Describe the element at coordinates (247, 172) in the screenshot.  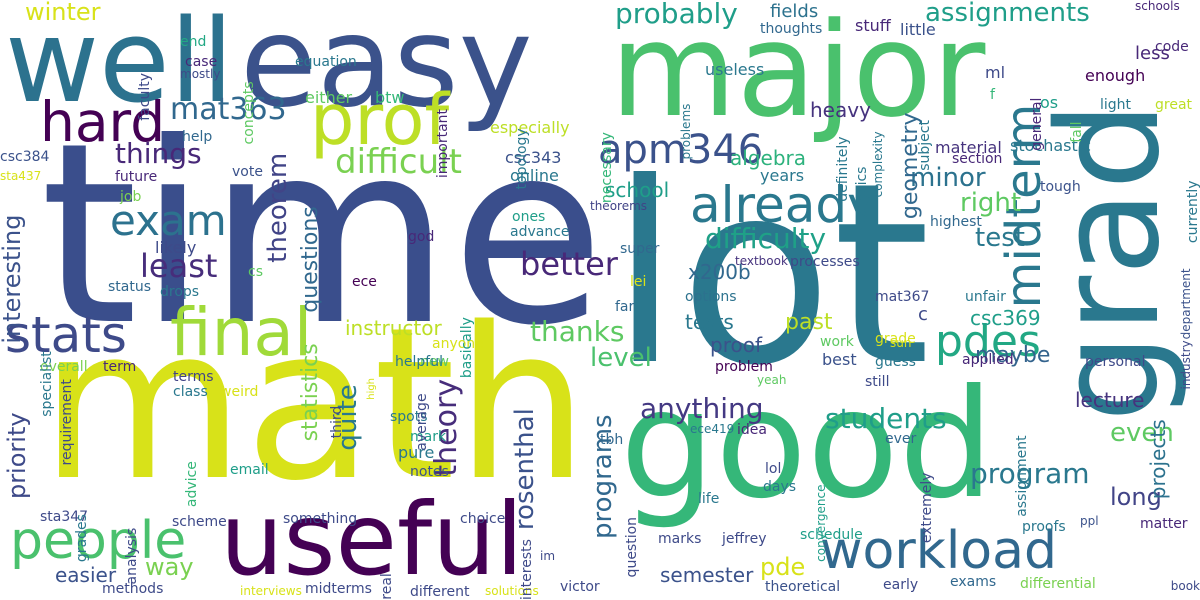
I see `word-vote: vote` at that location.